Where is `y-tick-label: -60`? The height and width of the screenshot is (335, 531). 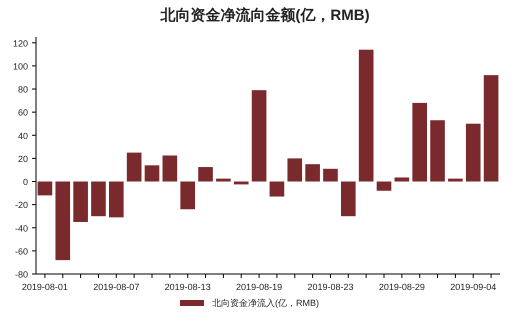
y-tick-label: -60 is located at coordinates (21, 251).